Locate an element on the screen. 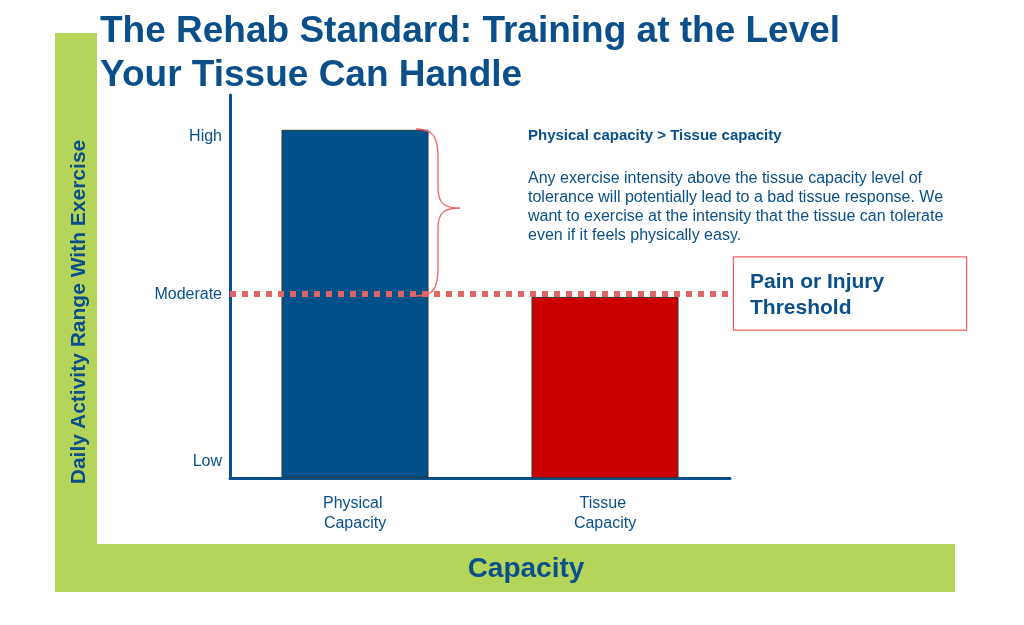 The width and height of the screenshot is (1024, 625). annotation: Physical capacity > Tissue capacity is located at coordinates (655, 134).